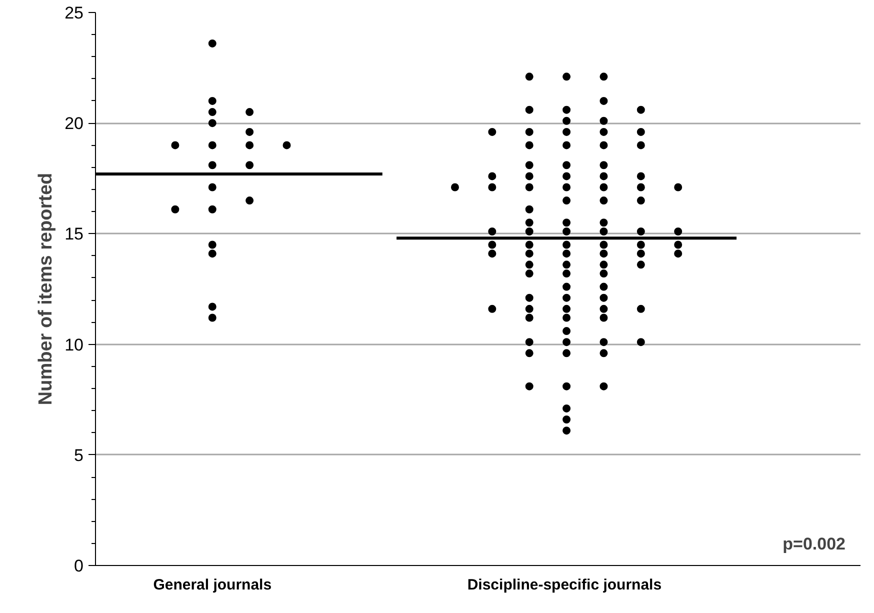 This screenshot has width=874, height=613. What do you see at coordinates (79, 455) in the screenshot?
I see `y-tick-label: 5` at bounding box center [79, 455].